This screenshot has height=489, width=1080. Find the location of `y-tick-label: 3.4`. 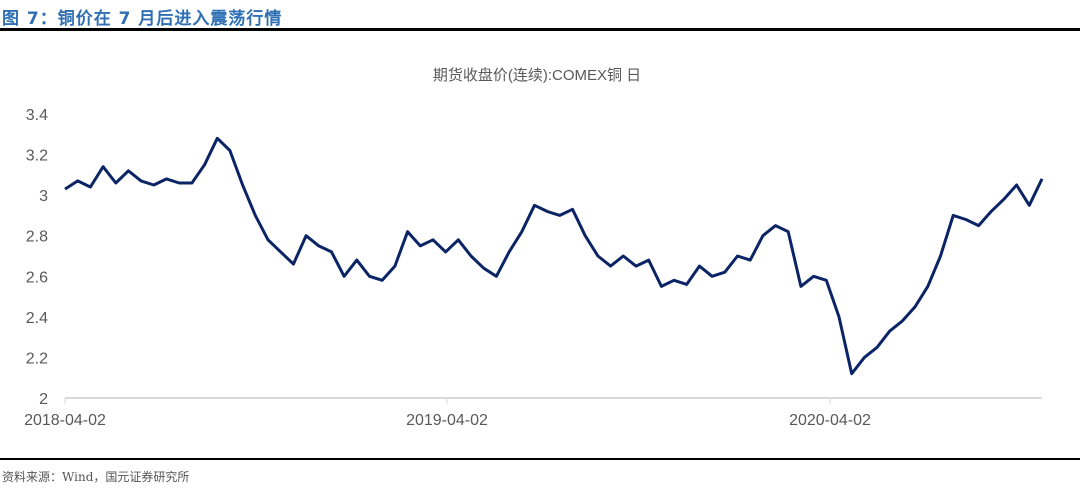

y-tick-label: 3.4 is located at coordinates (37, 115).